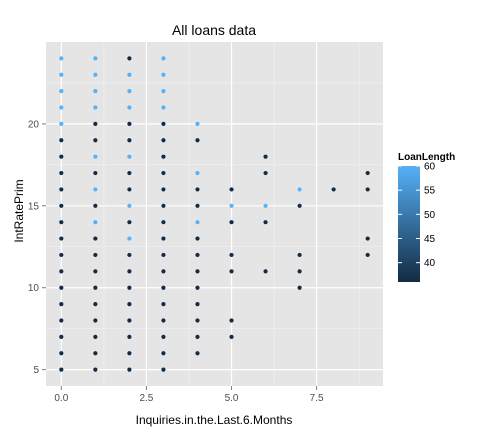  Describe the element at coordinates (19, 210) in the screenshot. I see `y-axis-title: IntRatePrim` at that location.